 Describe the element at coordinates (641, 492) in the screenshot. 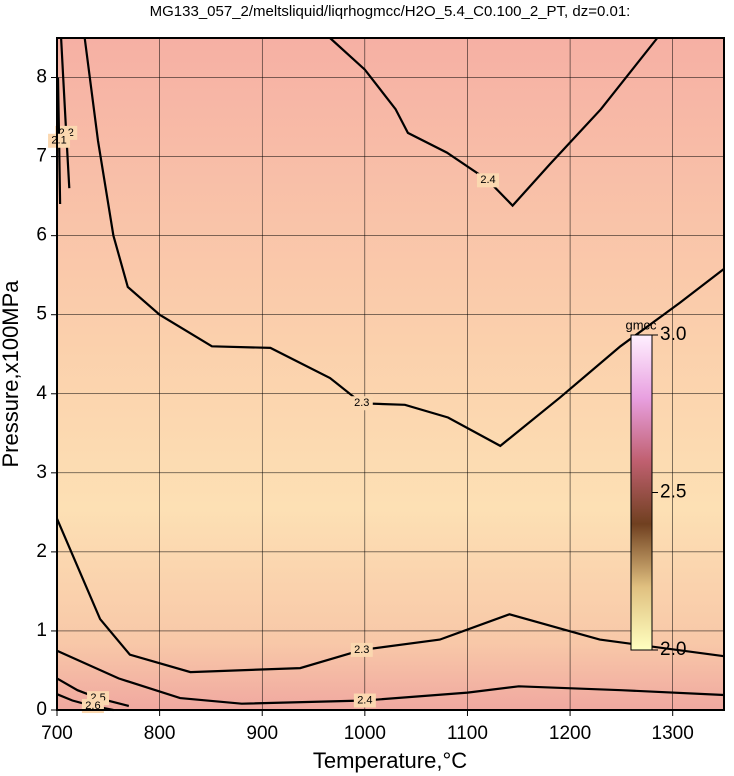

I see `colorbar` at that location.